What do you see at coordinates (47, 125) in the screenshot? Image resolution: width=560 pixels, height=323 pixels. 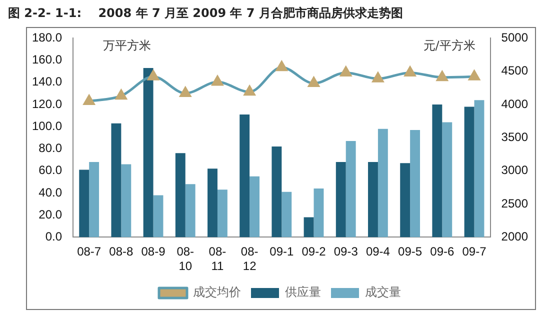 I see `y-tick-label: 100.0` at bounding box center [47, 125].